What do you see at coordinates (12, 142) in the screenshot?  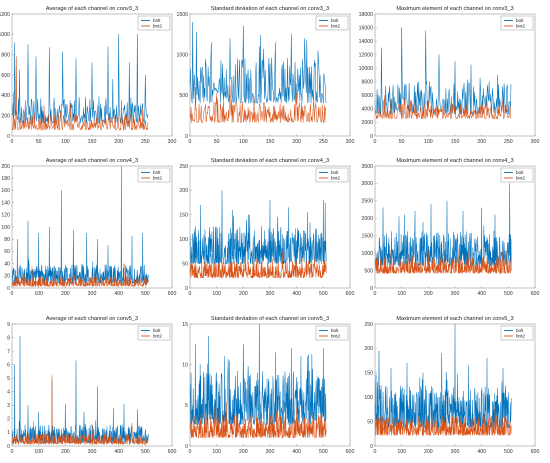 I see `chart-1-xtick-label: 0` at bounding box center [12, 142].